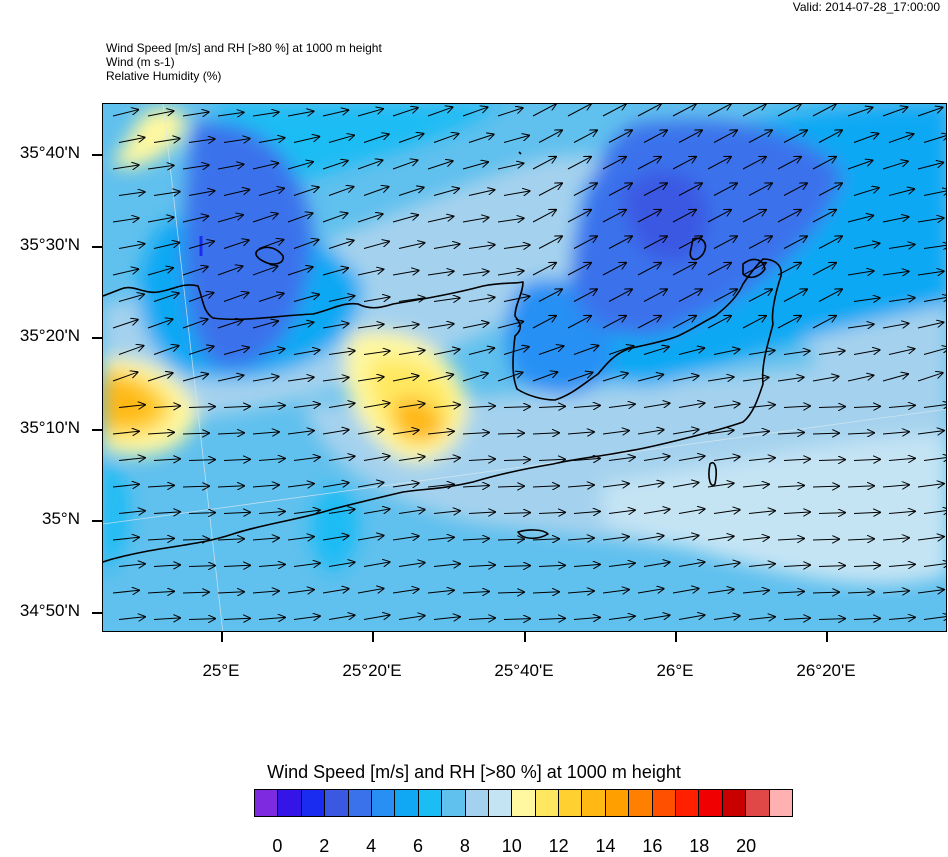 This screenshot has height=857, width=948. What do you see at coordinates (558, 846) in the screenshot?
I see `colorbar-label: 12` at bounding box center [558, 846].